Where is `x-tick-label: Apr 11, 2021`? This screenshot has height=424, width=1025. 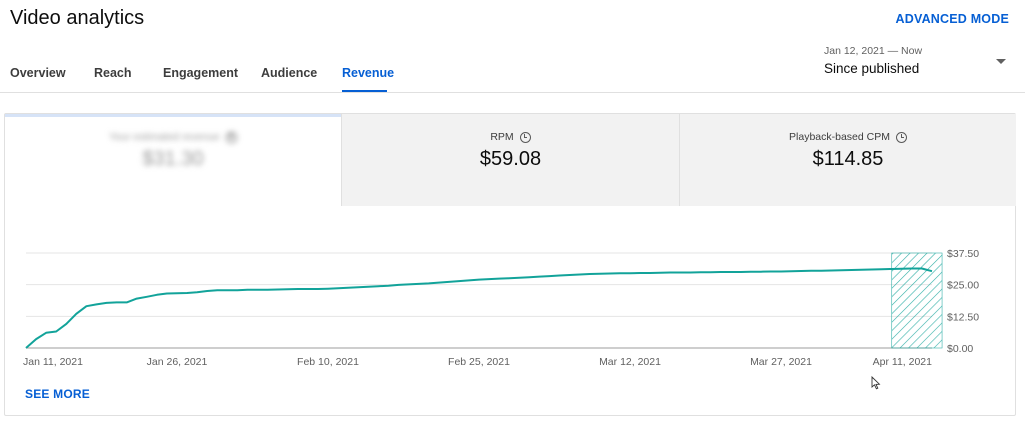
x-tick-label: Apr 11, 2021 is located at coordinates (903, 362).